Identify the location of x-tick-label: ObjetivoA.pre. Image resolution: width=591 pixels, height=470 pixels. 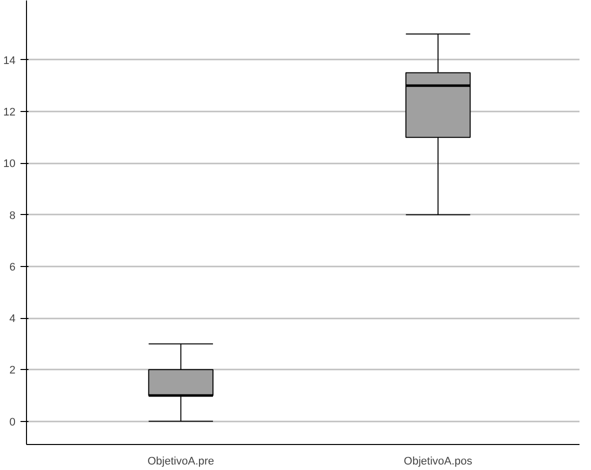
(181, 462).